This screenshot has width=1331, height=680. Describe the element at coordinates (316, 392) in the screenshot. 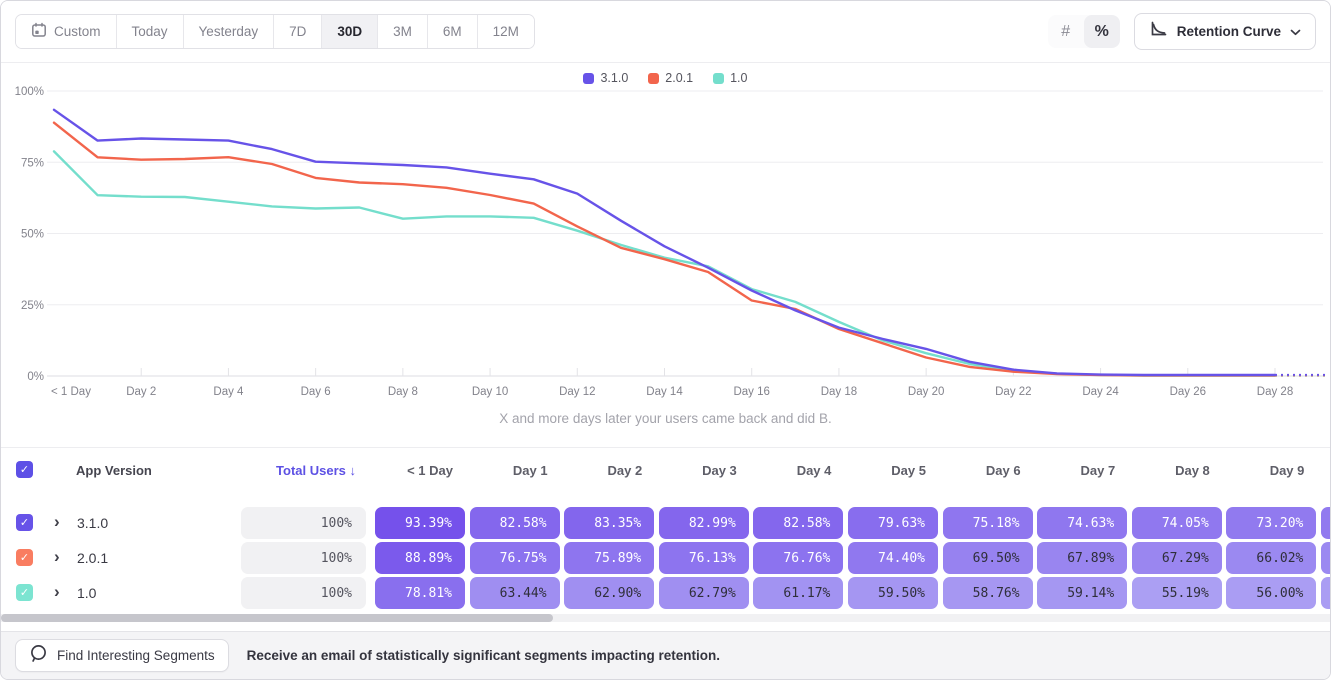

I see `svg-text: Day 6` at that location.